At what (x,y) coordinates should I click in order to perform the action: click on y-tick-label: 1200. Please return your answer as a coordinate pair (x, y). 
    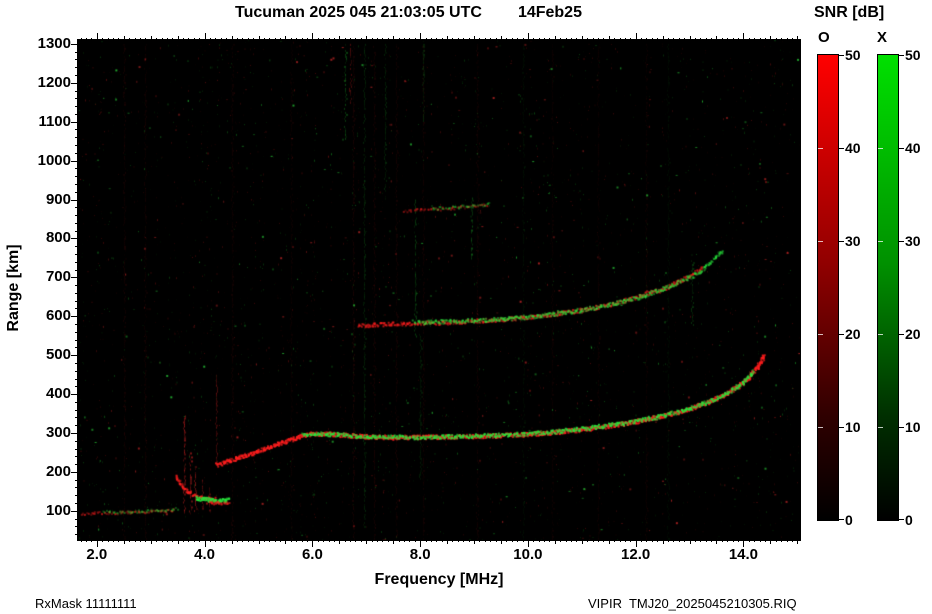
    Looking at the image, I should click on (54, 82).